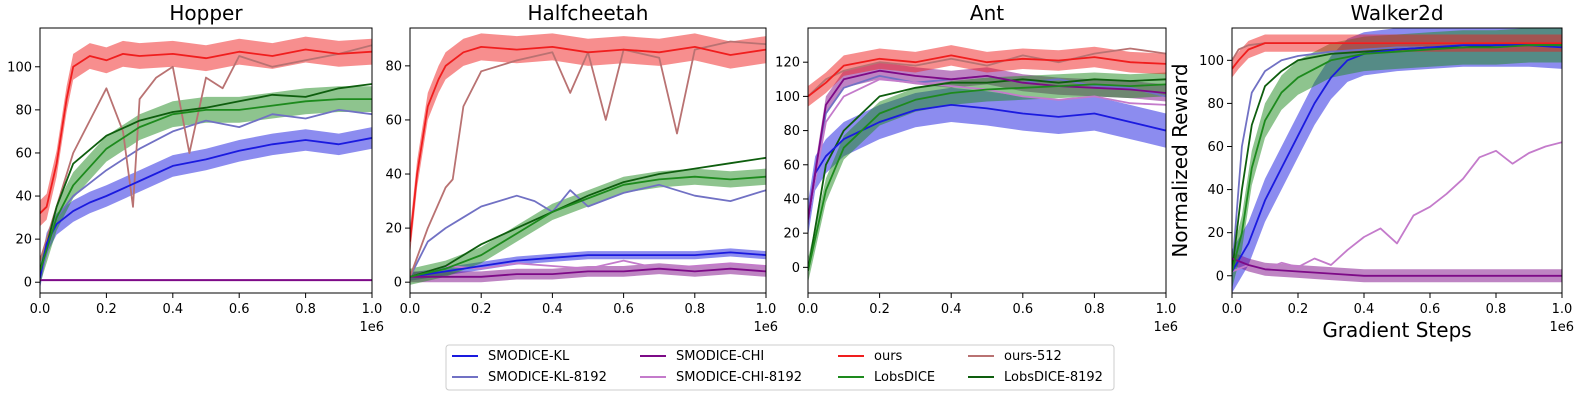 The height and width of the screenshot is (400, 1596). Describe the element at coordinates (1232, 309) in the screenshot. I see `x-tick-label-walker2d-0: 0.0` at that location.